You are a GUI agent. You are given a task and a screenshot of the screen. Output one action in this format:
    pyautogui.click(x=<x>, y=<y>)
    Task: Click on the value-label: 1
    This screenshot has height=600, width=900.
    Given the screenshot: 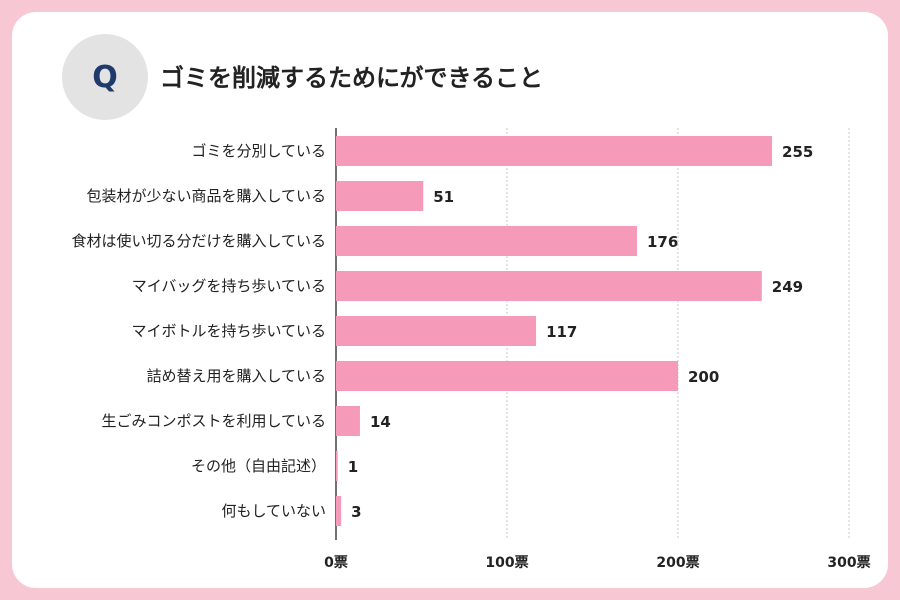 What is the action you would take?
    pyautogui.click(x=353, y=467)
    